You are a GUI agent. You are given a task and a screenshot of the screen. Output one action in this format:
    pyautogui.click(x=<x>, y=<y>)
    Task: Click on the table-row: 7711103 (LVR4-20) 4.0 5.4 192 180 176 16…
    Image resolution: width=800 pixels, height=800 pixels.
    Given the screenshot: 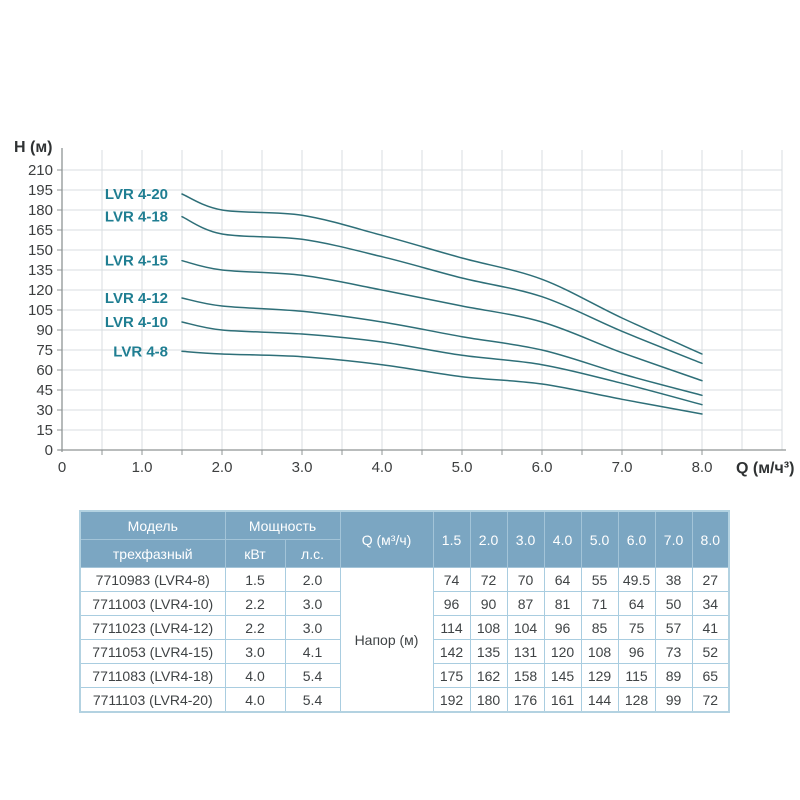 What is the action you would take?
    pyautogui.click(x=404, y=700)
    